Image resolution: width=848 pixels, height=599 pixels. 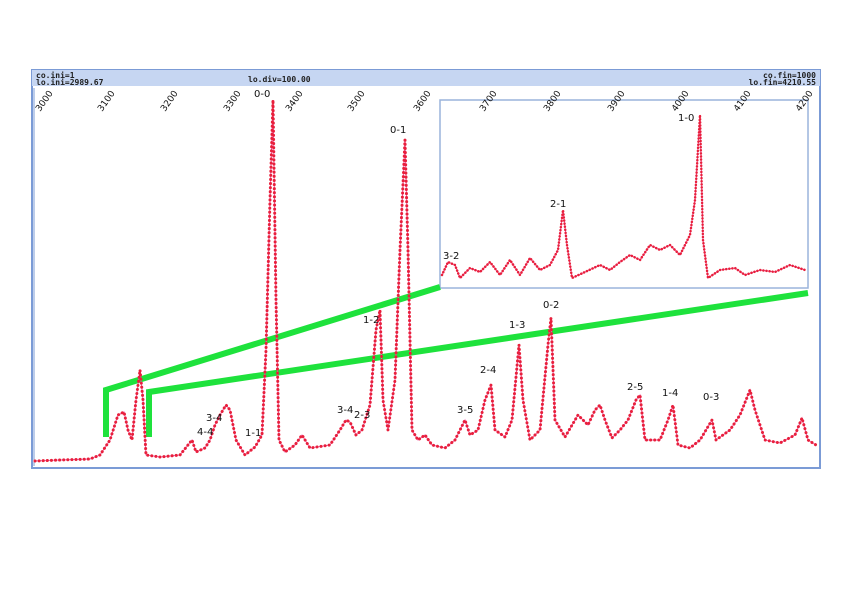 I want to click on peak-label: 0-1, so click(x=398, y=130).